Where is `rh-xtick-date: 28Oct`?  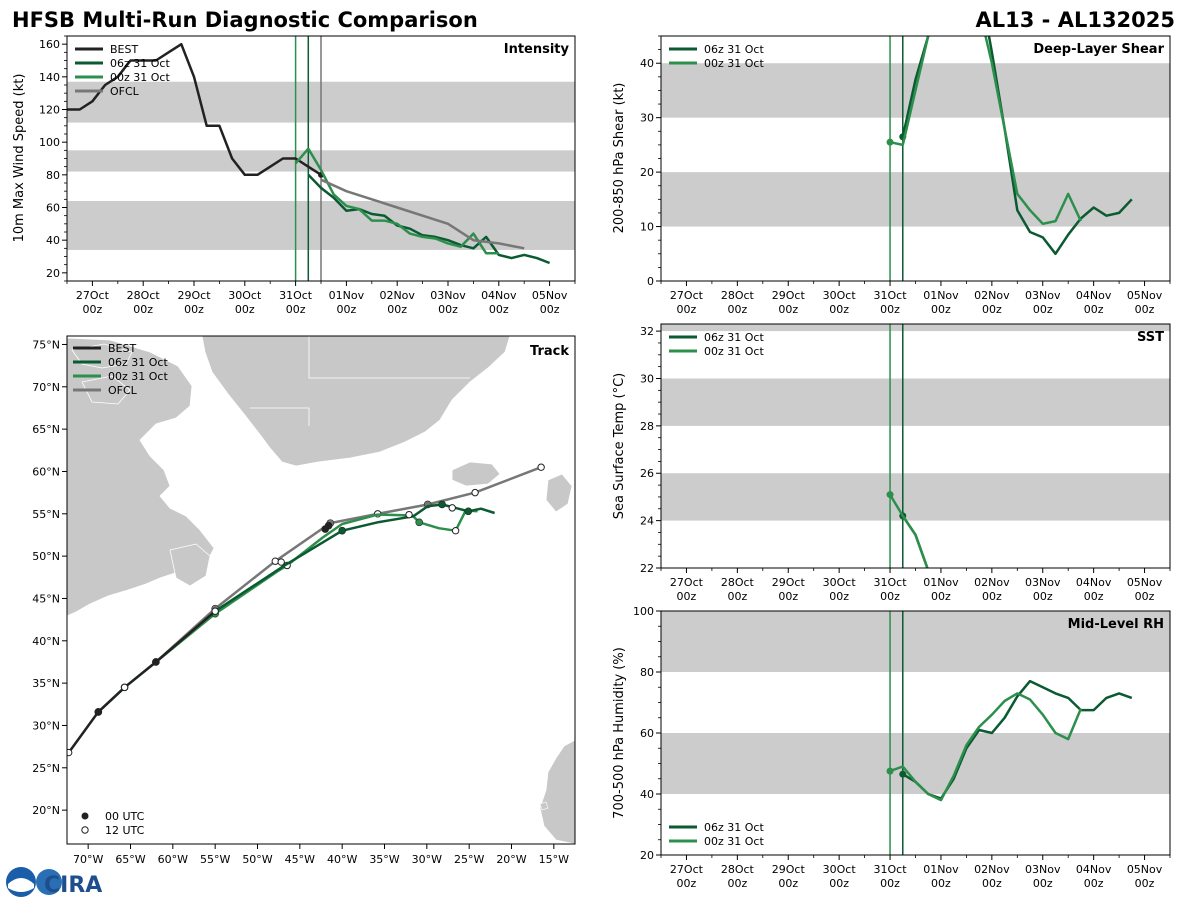
rh-xtick-date: 28Oct is located at coordinates (738, 869).